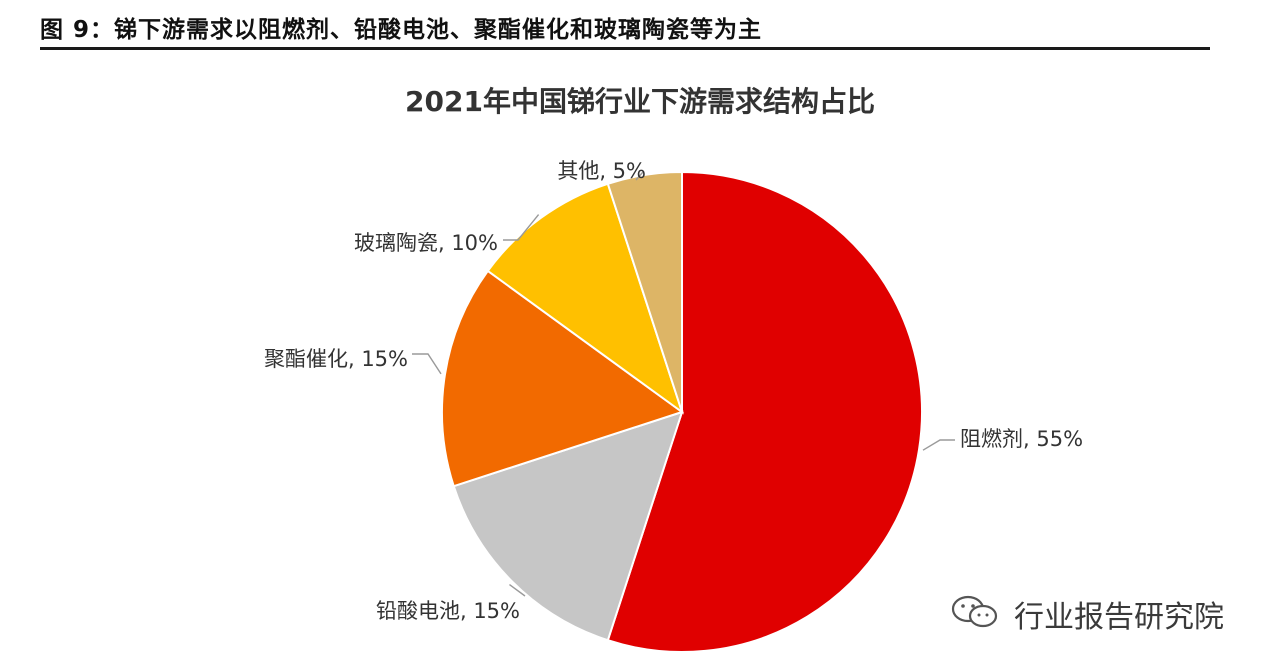 This screenshot has width=1280, height=668. Describe the element at coordinates (448, 611) in the screenshot. I see `slice-label-2: 铅酸电池, 15%` at that location.